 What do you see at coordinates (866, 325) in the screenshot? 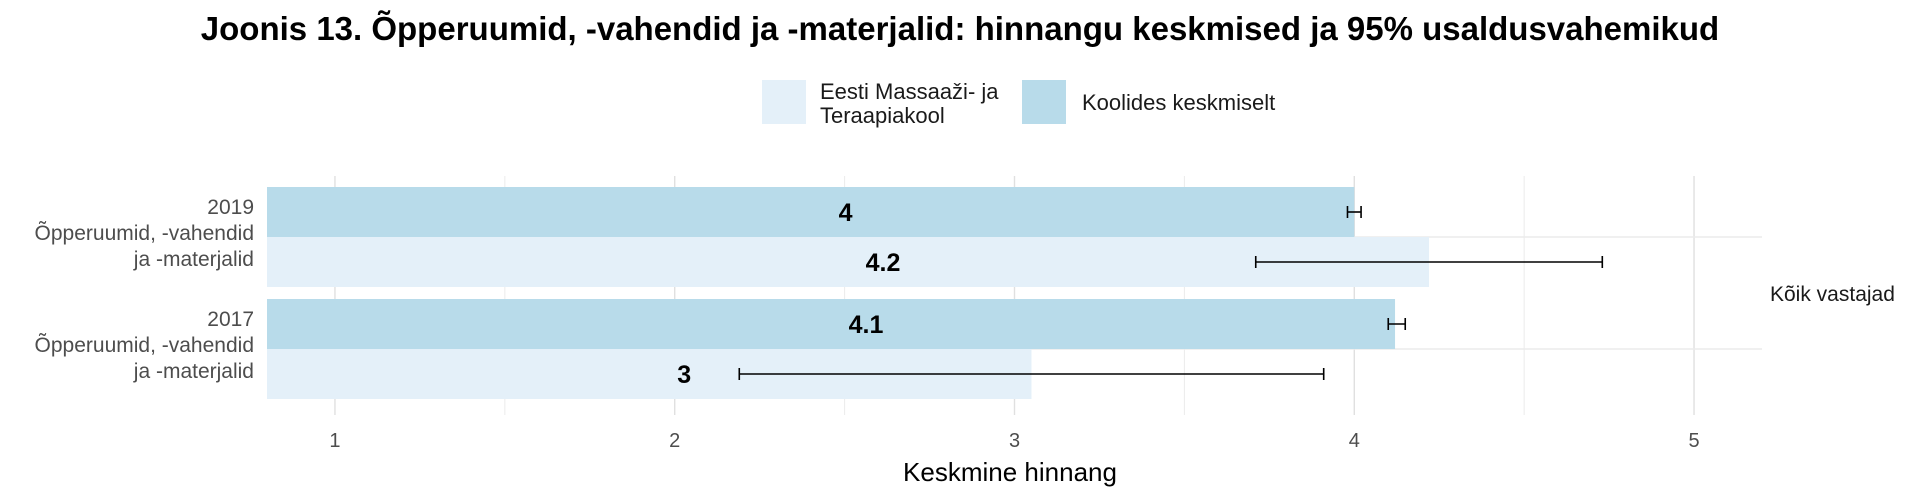
I see `value-label: 4.1` at bounding box center [866, 325].